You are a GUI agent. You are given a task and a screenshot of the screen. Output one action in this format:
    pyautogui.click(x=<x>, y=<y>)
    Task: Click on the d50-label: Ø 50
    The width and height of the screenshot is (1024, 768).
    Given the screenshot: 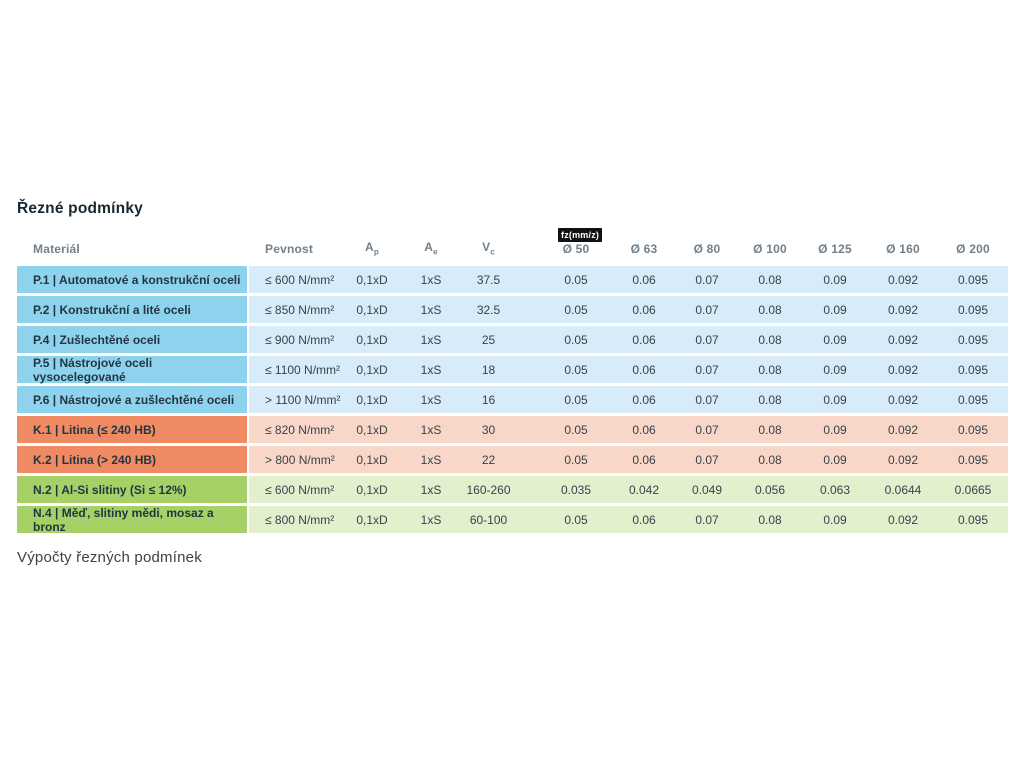 What is the action you would take?
    pyautogui.click(x=576, y=249)
    